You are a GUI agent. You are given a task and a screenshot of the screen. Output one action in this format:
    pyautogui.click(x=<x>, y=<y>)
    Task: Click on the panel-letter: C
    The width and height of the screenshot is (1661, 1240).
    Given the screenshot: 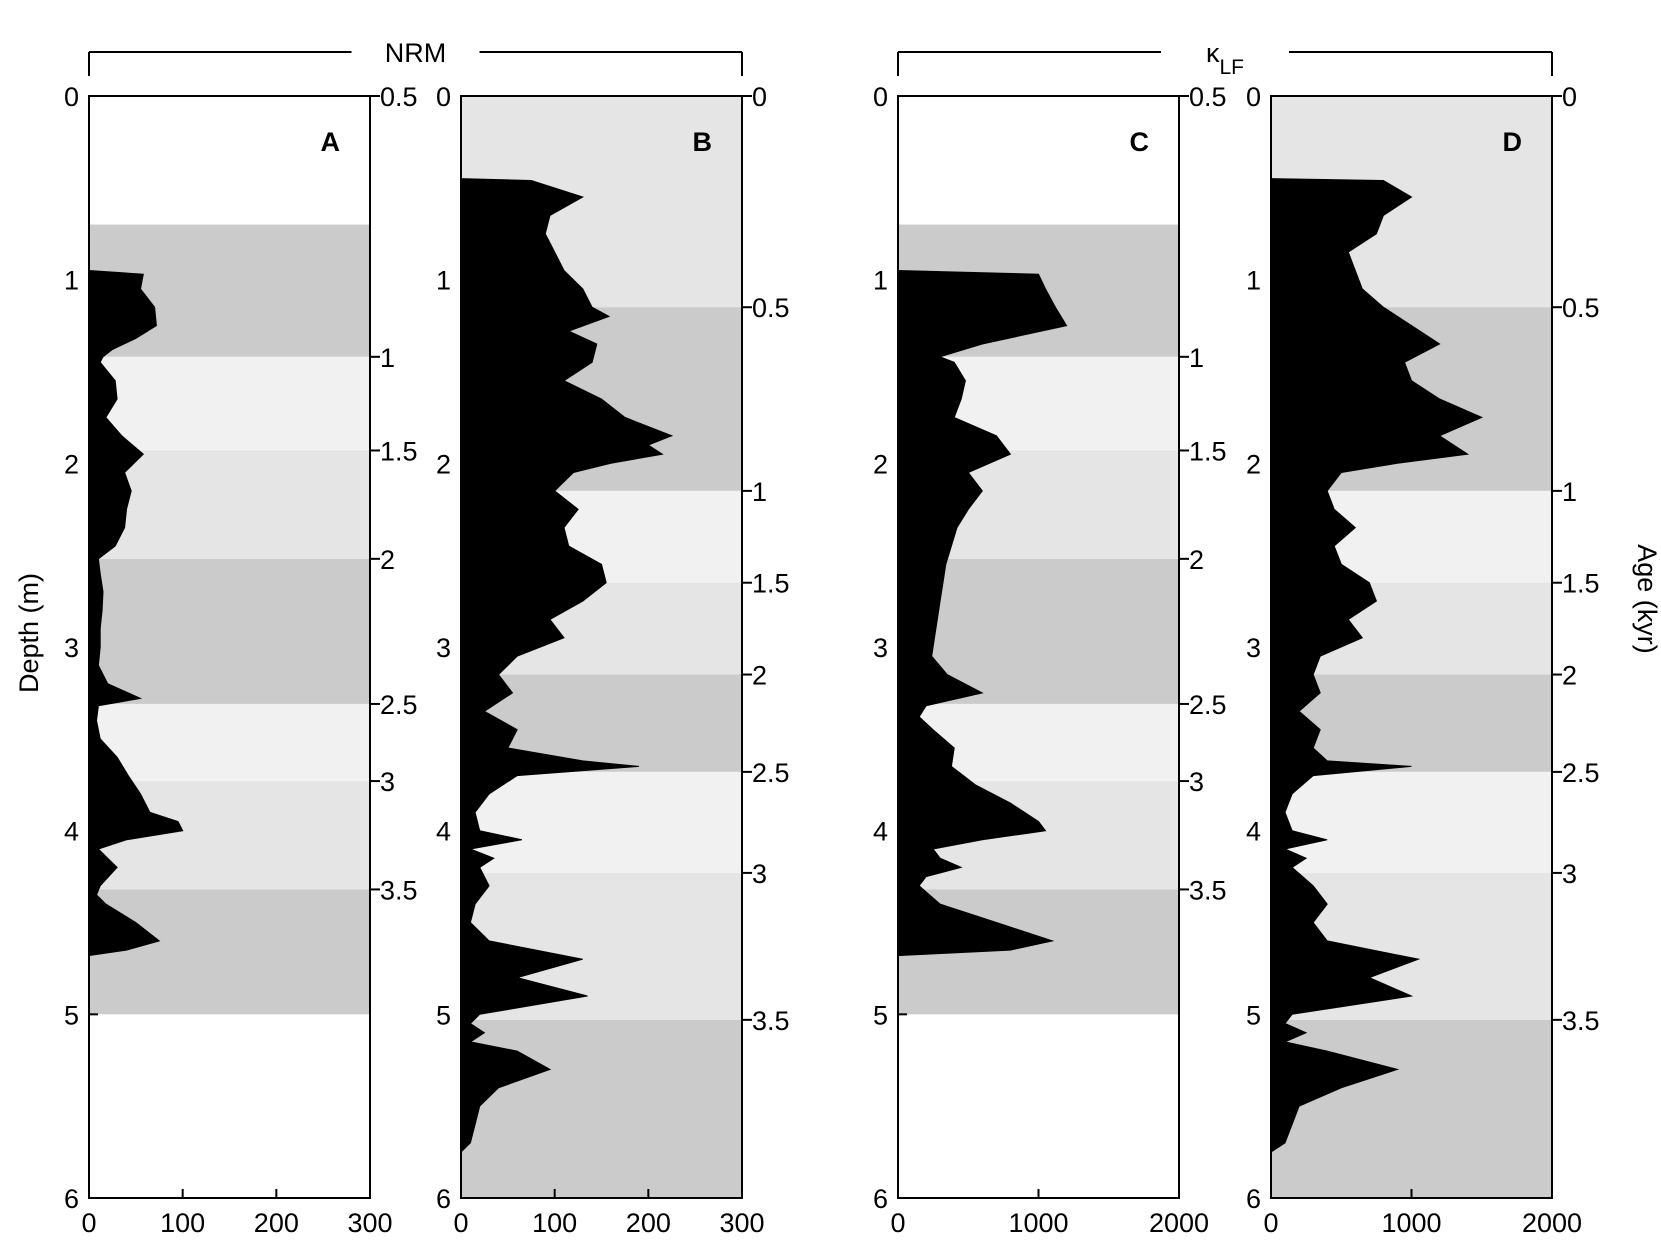 What is the action you would take?
    pyautogui.click(x=1140, y=142)
    